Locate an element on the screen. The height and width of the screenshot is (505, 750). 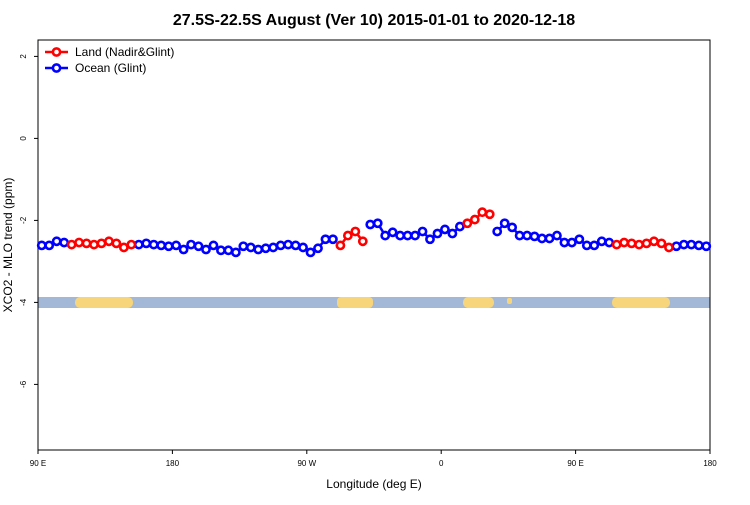
x-axis-label: Longitude (deg E) is located at coordinates (373, 484).